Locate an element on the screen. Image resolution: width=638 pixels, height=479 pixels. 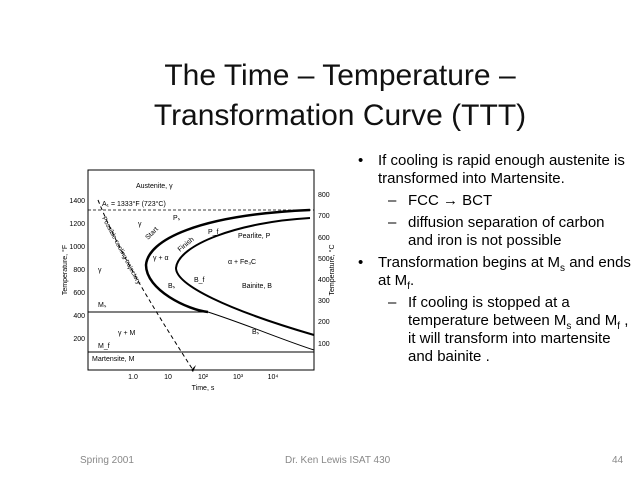
bullet-2-sub-1-s: s is located at coordinates (569, 326).